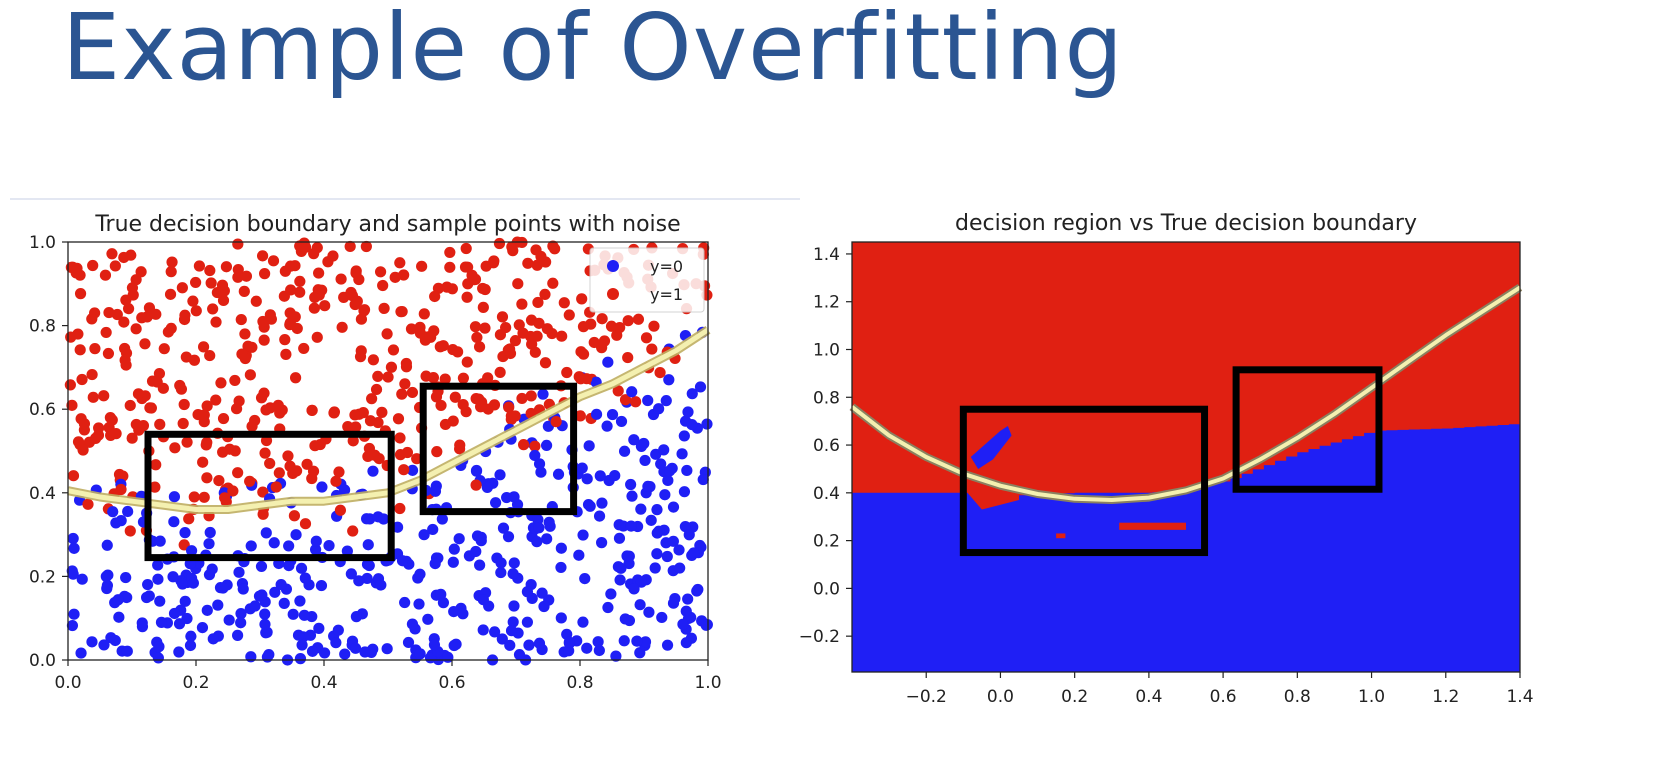  Describe the element at coordinates (323, 683) in the screenshot. I see `x-tick-label: 0.4` at that location.